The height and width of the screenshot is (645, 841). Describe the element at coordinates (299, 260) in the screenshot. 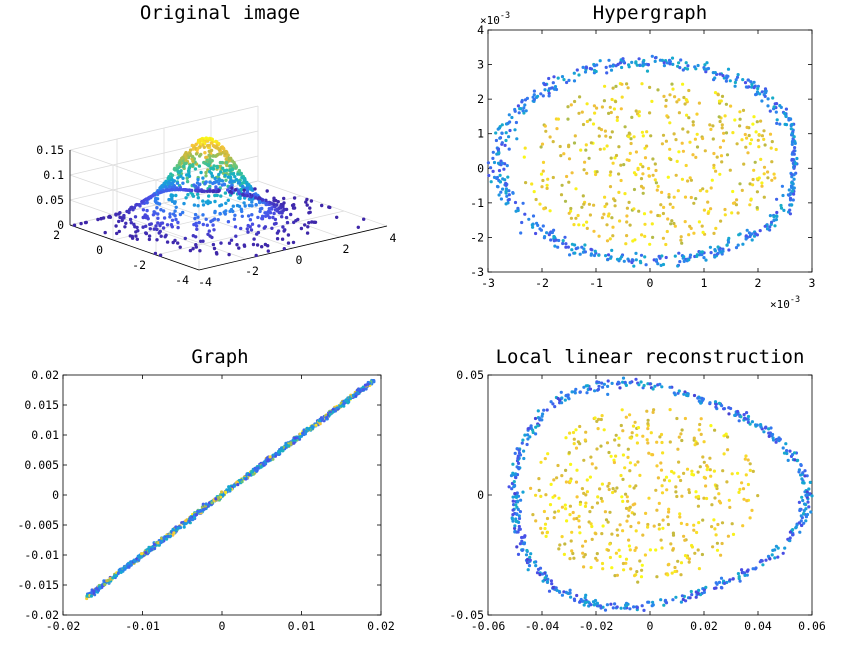

I see `x-tick-label: 0` at that location.